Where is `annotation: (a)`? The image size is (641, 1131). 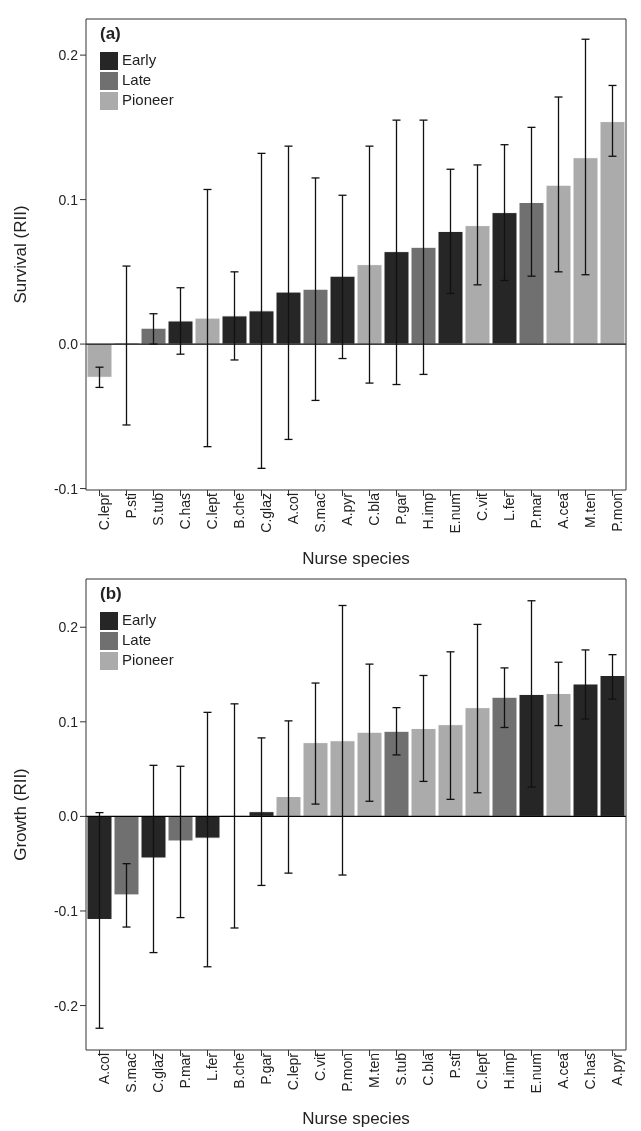 annotation: (a) is located at coordinates (110, 34).